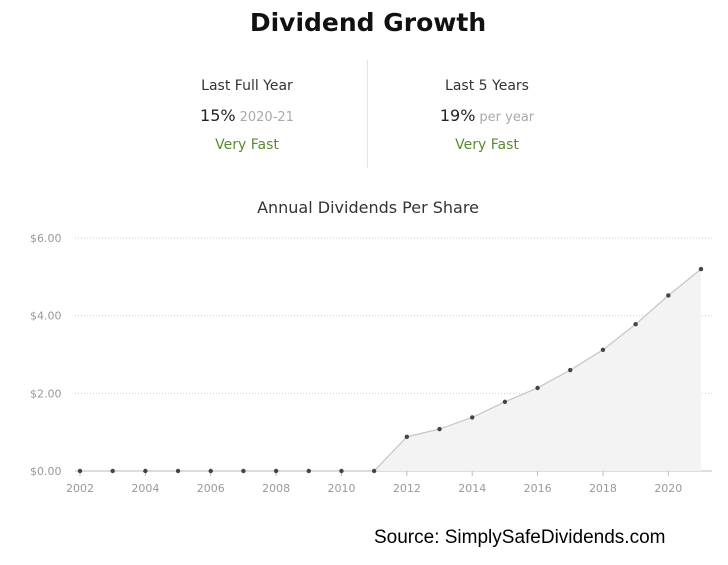 Image resolution: width=728 pixels, height=565 pixels. I want to click on x-tick-label: 2008, so click(276, 488).